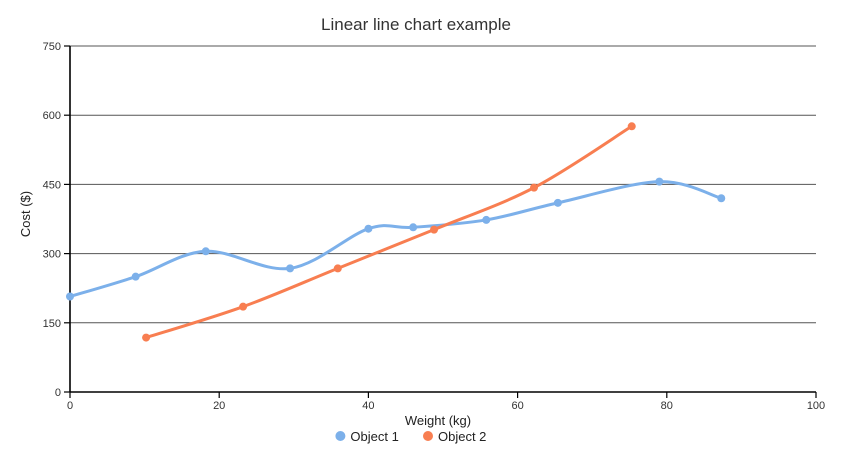 The height and width of the screenshot is (460, 850). I want to click on y-tick-label: 750, so click(52, 47).